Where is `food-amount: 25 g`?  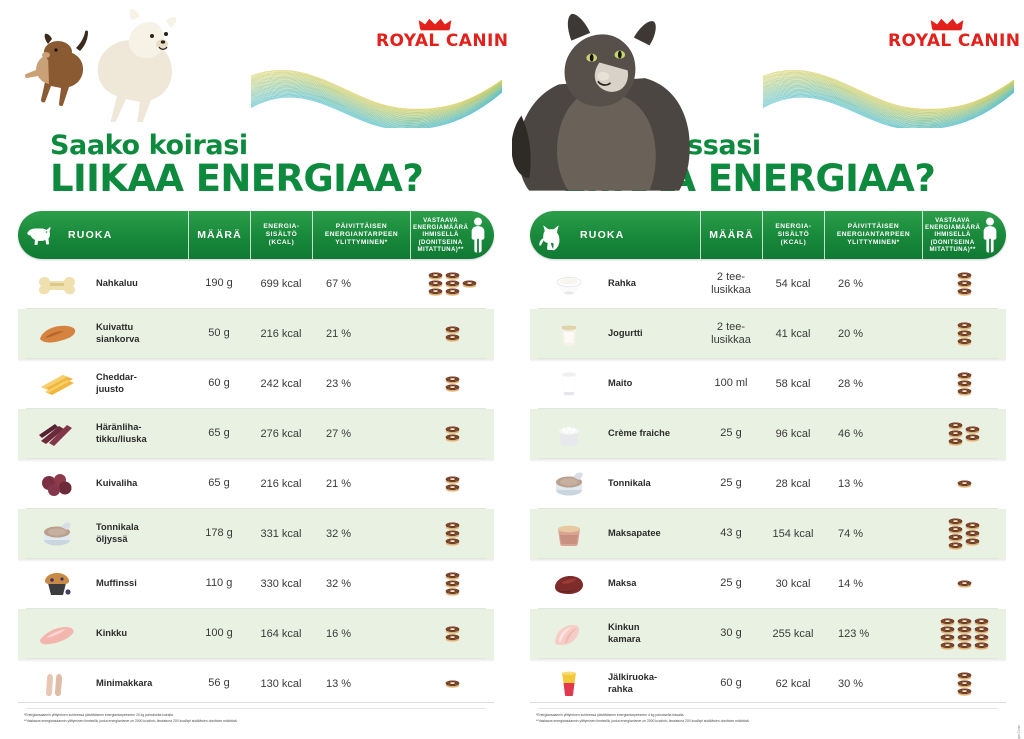 food-amount: 25 g is located at coordinates (731, 433).